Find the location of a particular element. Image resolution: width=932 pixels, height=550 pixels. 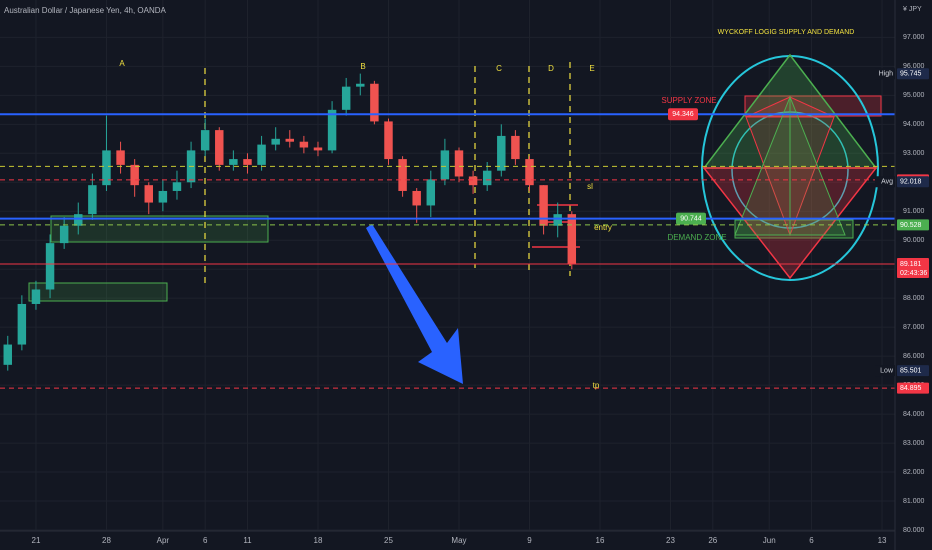

x-tick-label: Jun is located at coordinates (769, 540).